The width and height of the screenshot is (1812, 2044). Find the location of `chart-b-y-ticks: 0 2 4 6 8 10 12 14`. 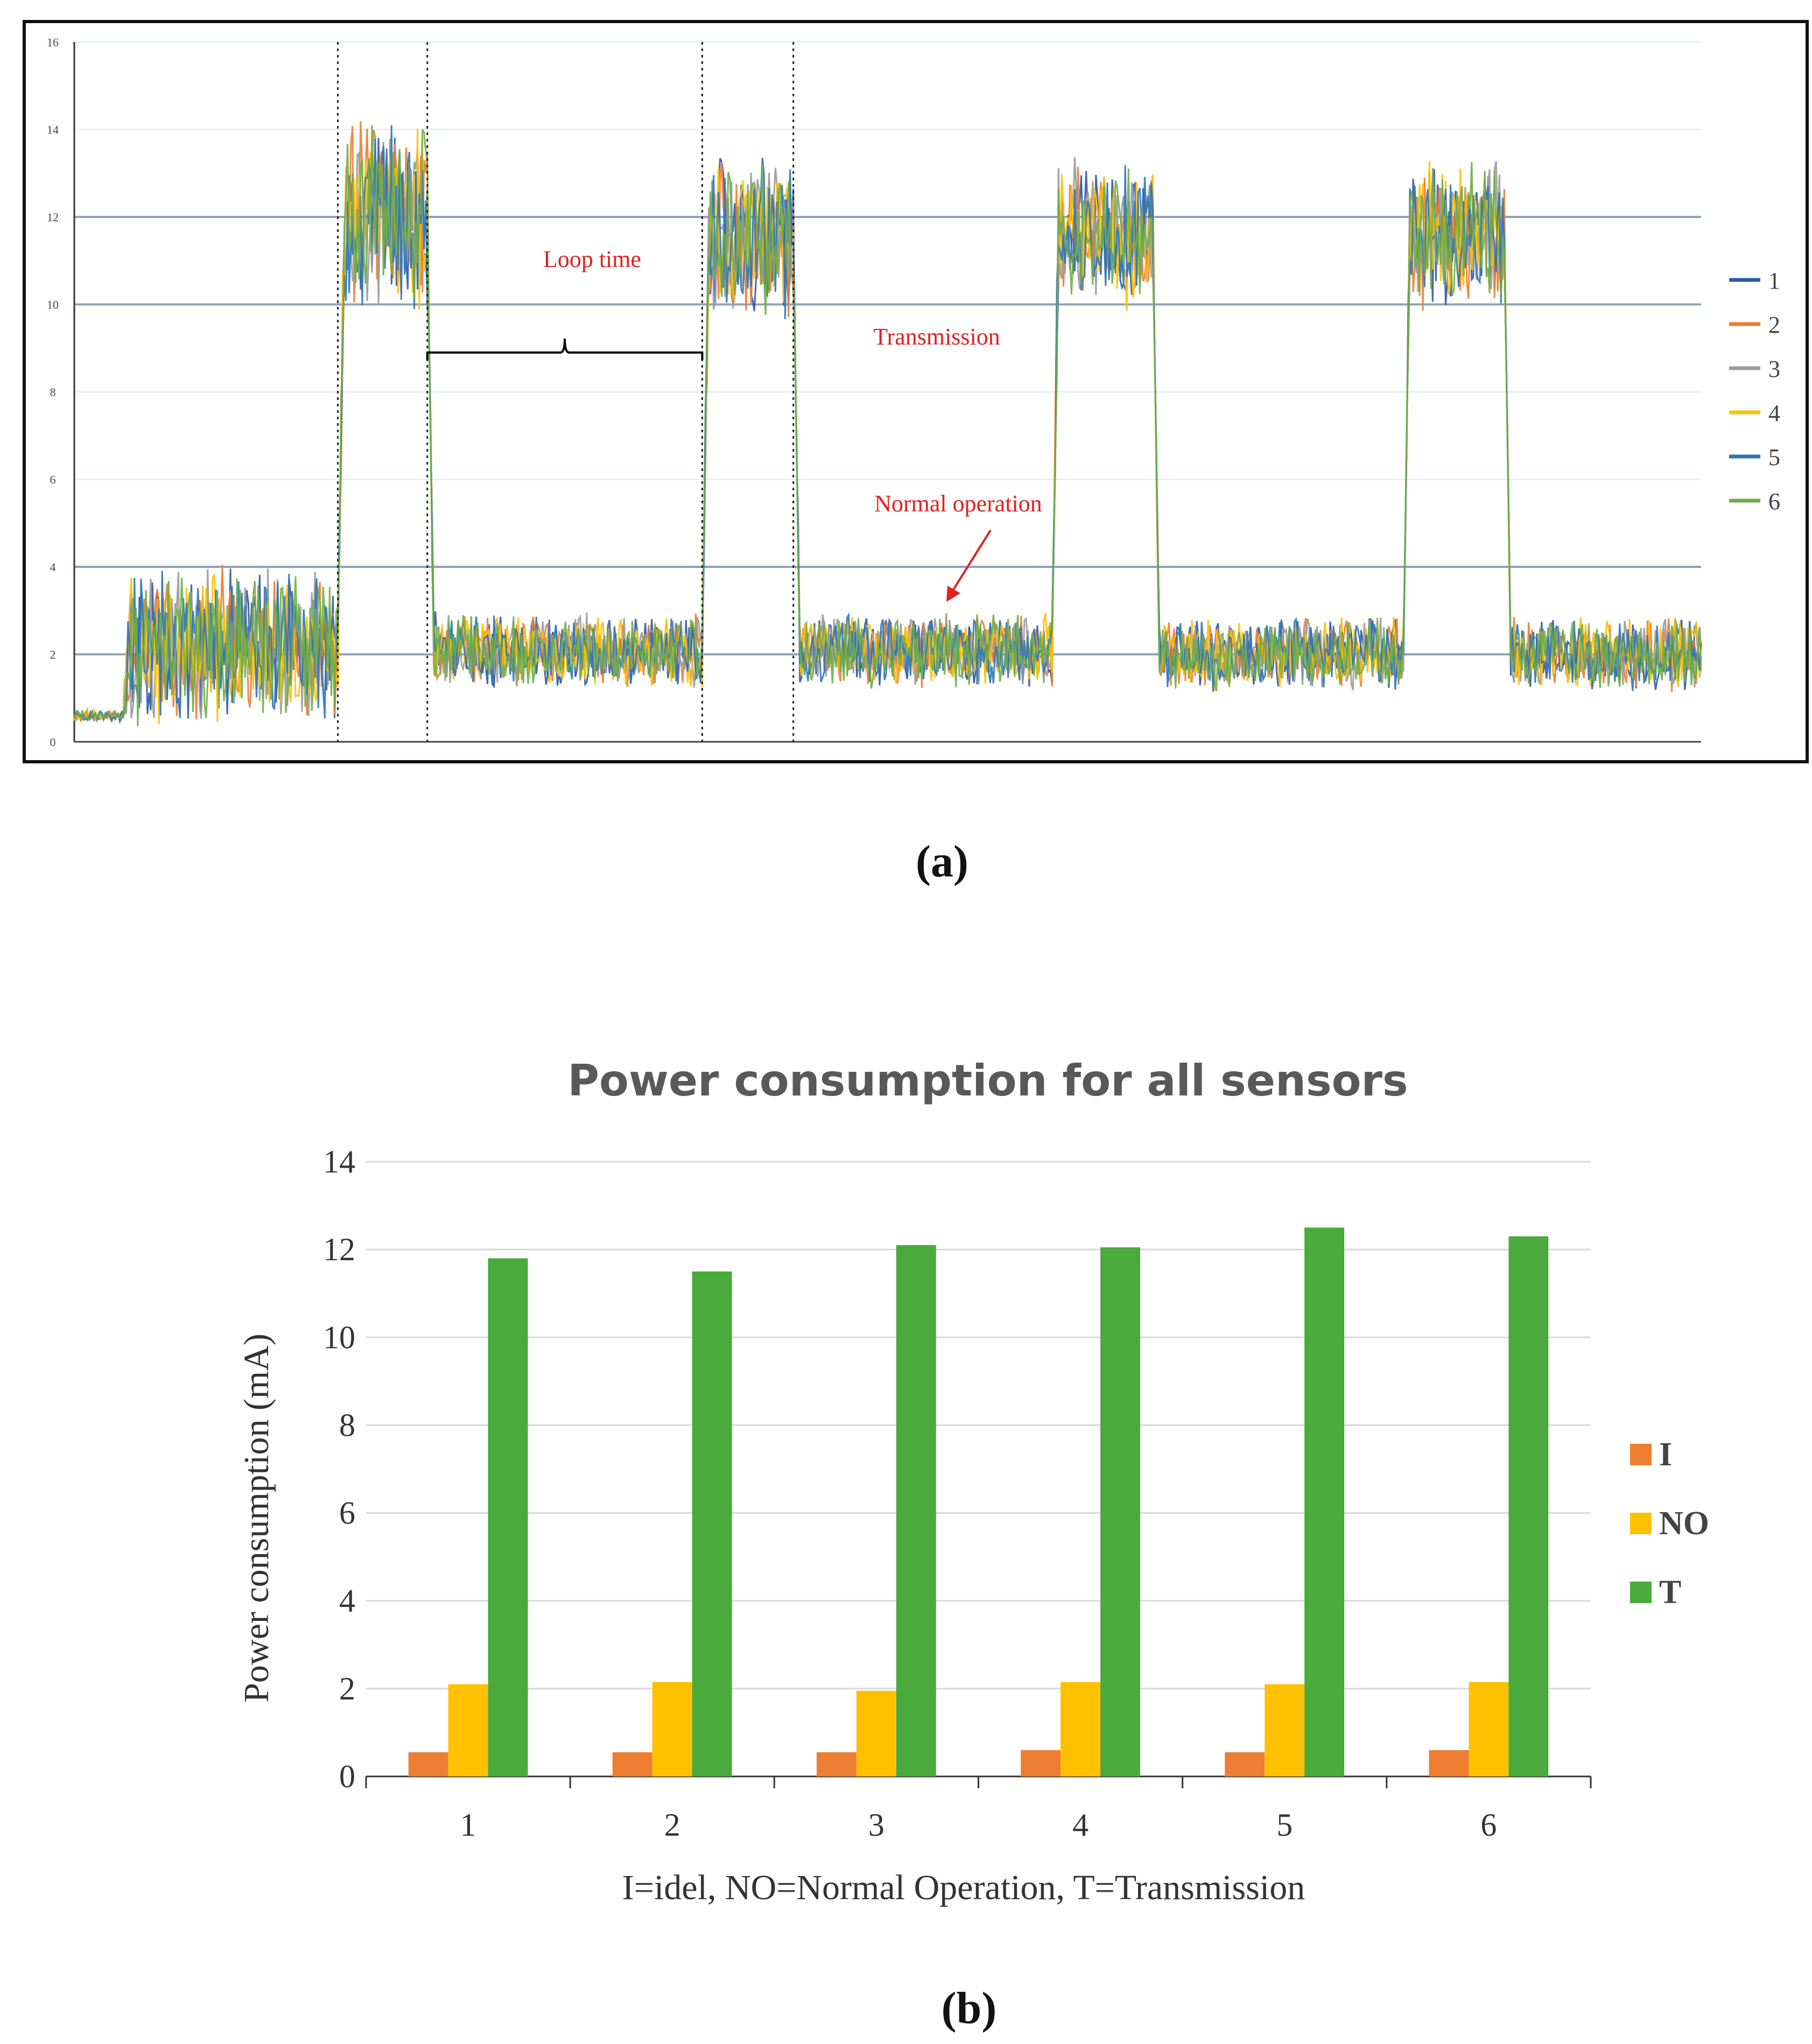

chart-b-y-ticks: 0 2 4 6 8 10 12 14 is located at coordinates (339, 1469).